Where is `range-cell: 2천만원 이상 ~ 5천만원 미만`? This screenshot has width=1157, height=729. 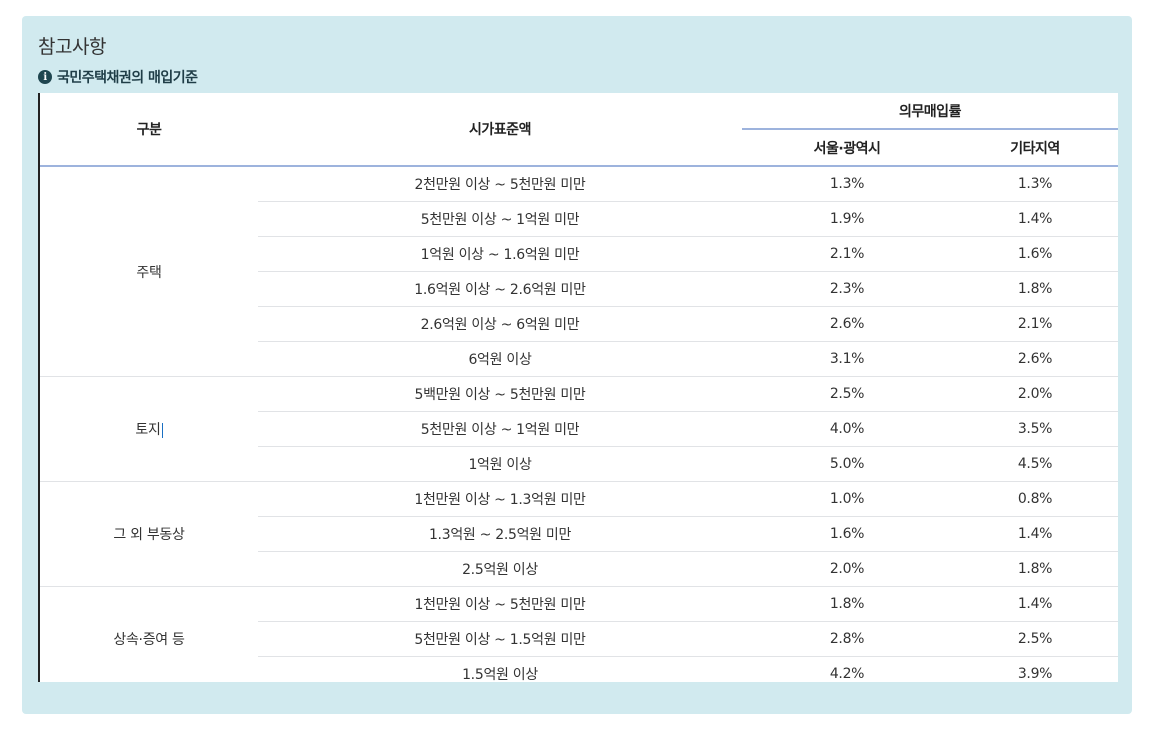 range-cell: 2천만원 이상 ~ 5천만원 미만 is located at coordinates (500, 184).